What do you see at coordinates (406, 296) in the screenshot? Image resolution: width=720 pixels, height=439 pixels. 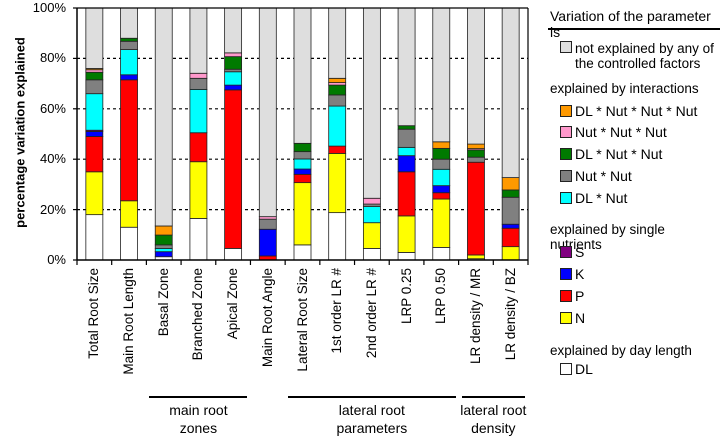 I see `x-tick-label: LRP 0.25` at bounding box center [406, 296].